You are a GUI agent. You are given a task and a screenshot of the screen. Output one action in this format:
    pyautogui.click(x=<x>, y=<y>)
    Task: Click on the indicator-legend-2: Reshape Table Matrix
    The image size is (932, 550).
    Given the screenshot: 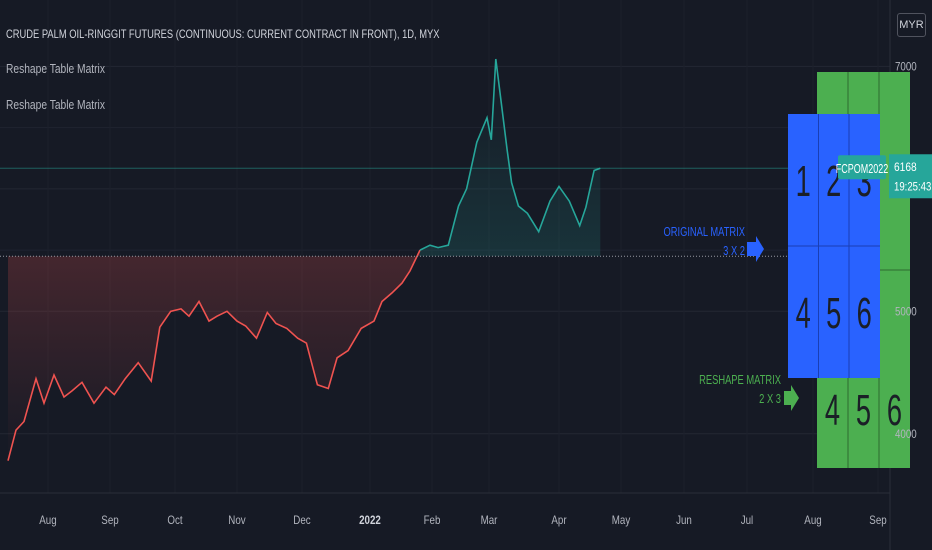 What is the action you would take?
    pyautogui.click(x=55, y=105)
    